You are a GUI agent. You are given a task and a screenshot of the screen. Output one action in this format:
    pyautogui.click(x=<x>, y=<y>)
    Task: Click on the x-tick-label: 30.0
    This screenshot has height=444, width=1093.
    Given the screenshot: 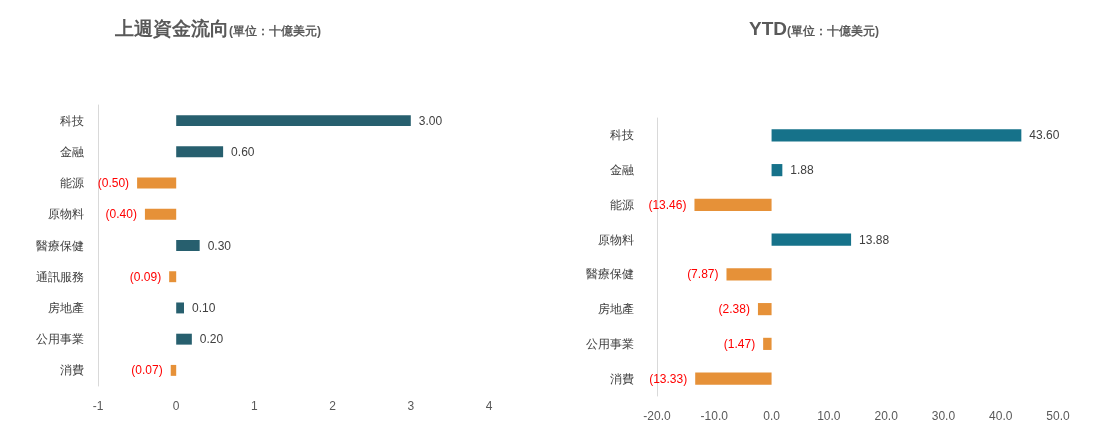 What is the action you would take?
    pyautogui.click(x=943, y=416)
    